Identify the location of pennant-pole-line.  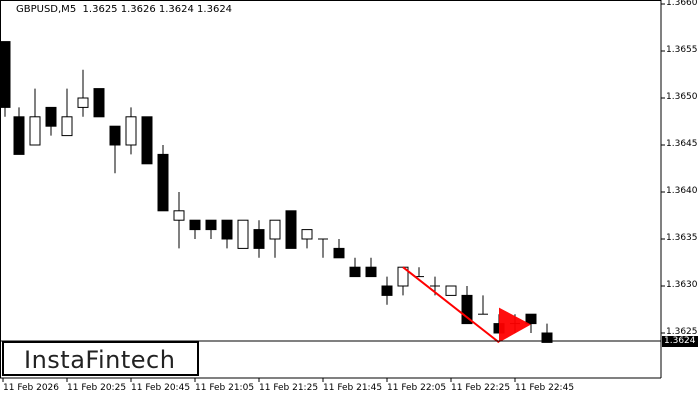
(451, 305).